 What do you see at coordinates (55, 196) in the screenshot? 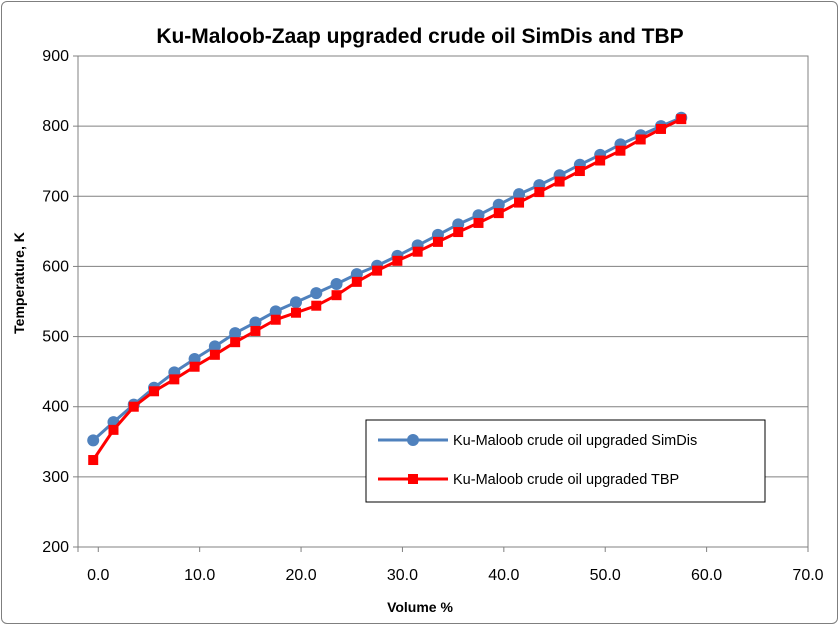
I see `y-tick-label: 700` at bounding box center [55, 196].